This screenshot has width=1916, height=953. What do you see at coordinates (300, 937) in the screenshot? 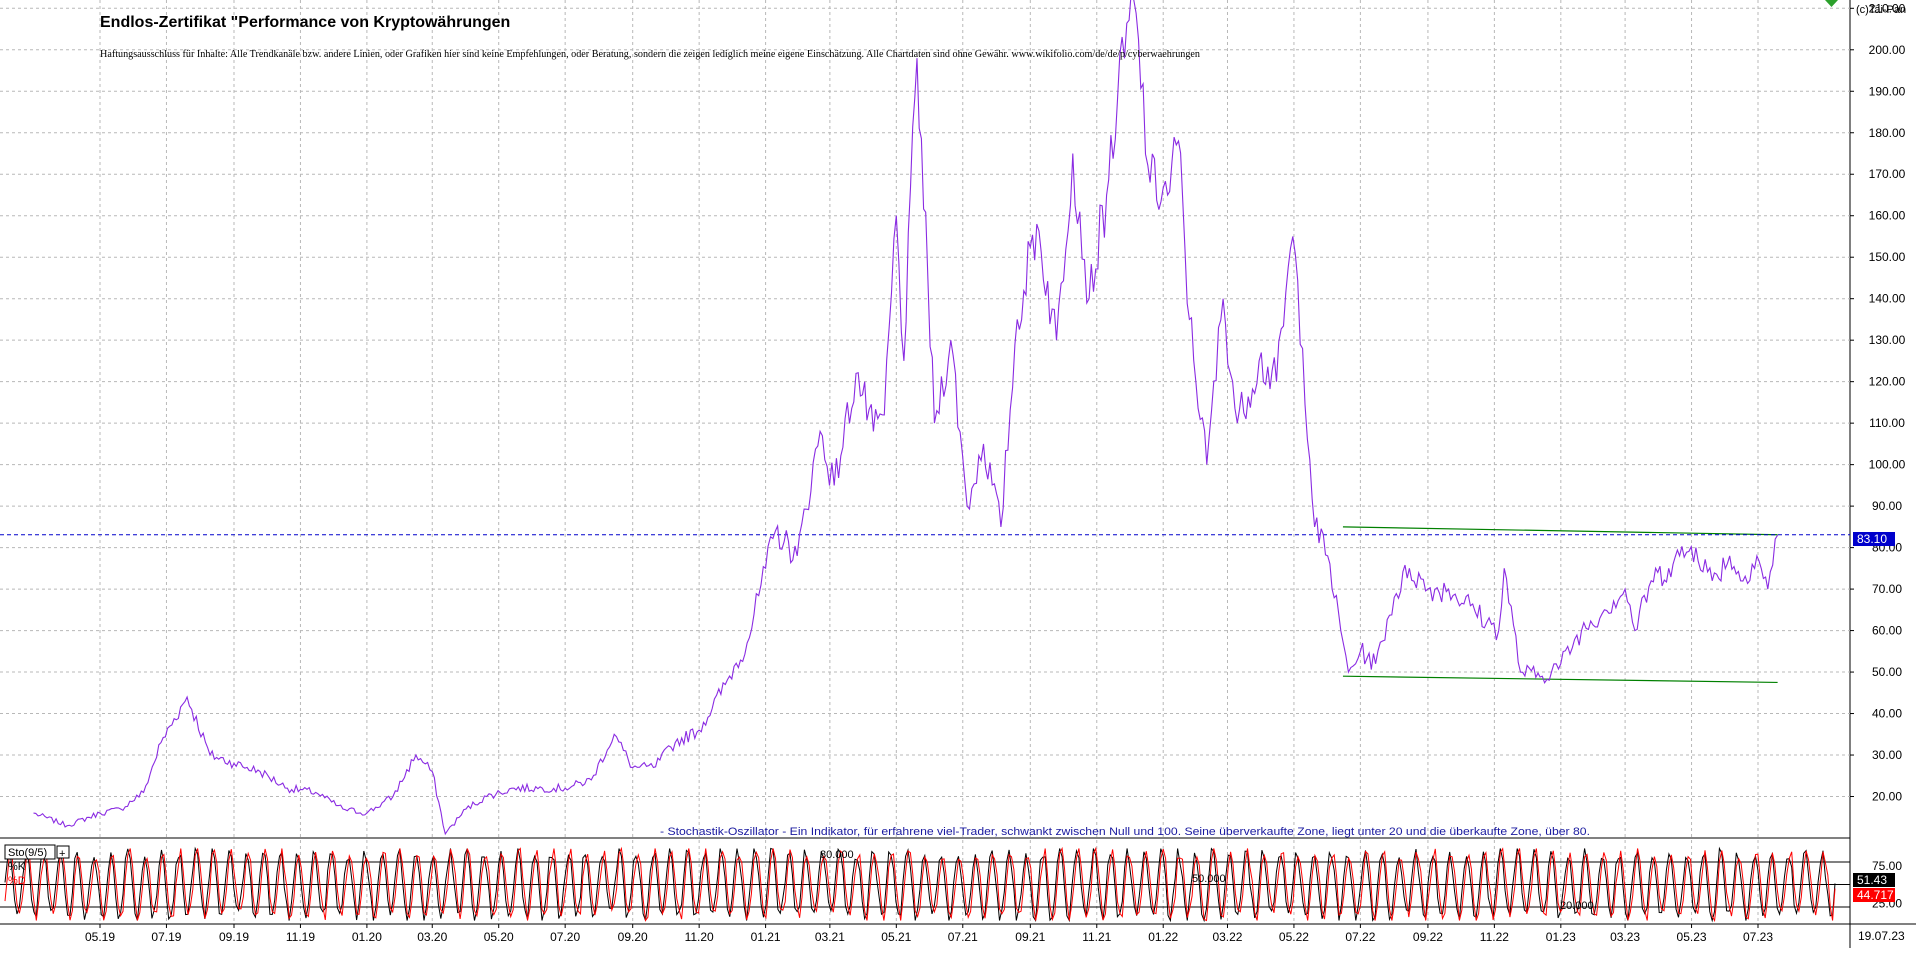
I see `x-tick-label: 11.19` at bounding box center [300, 937].